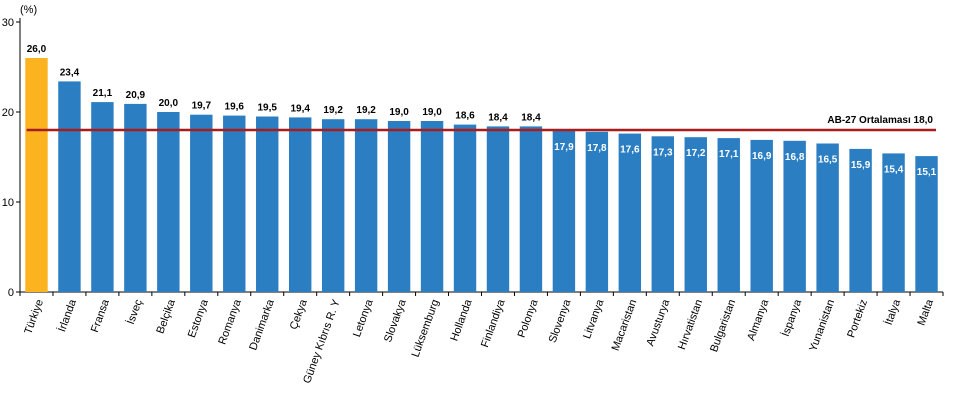  Describe the element at coordinates (594, 318) in the screenshot. I see `category-label: Litvanya` at that location.